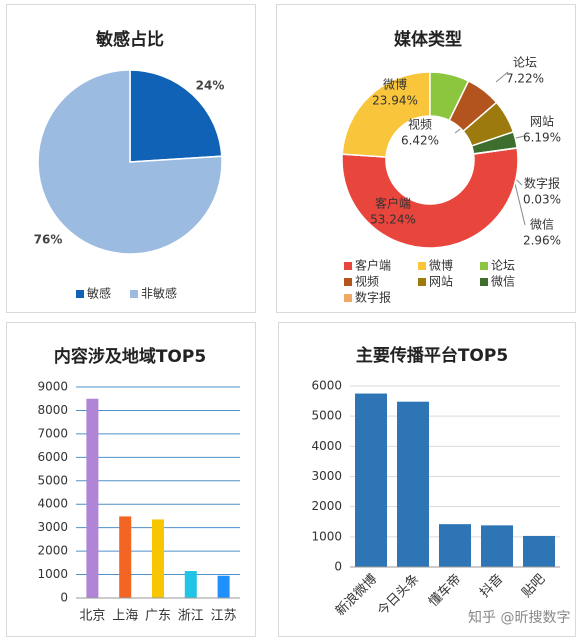  I want to click on data-label-value: 23.94%, so click(395, 101).